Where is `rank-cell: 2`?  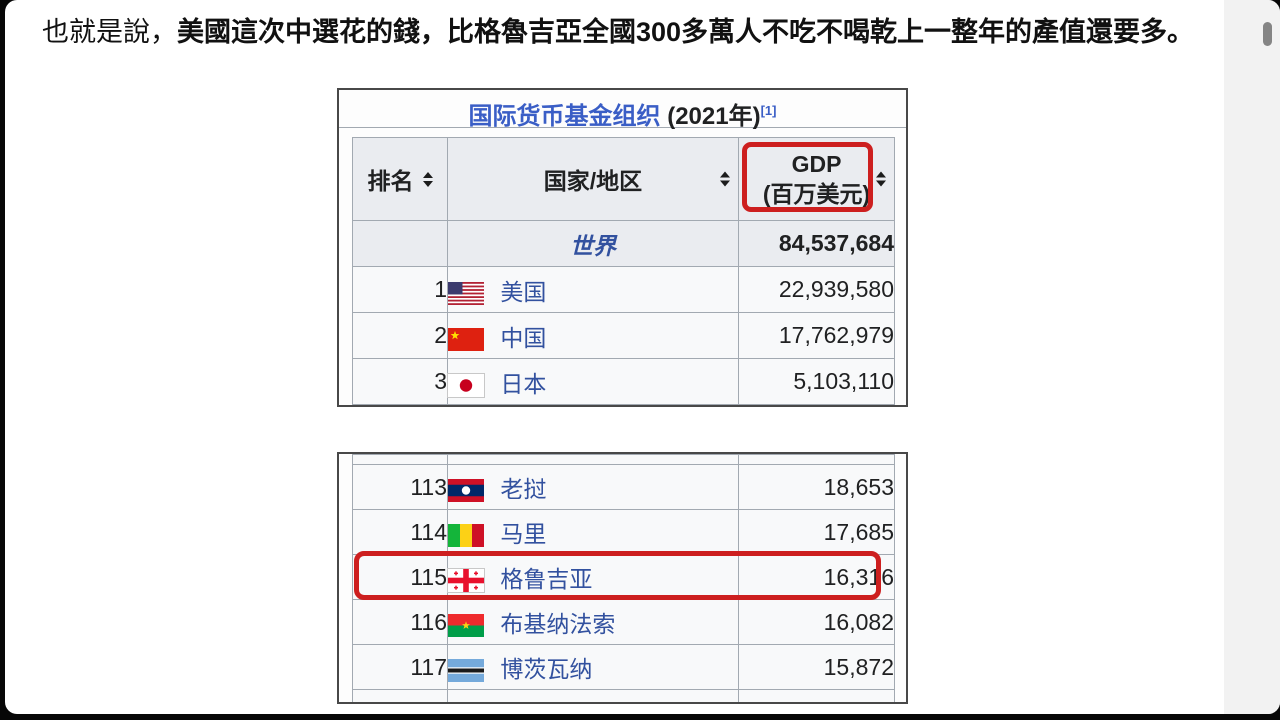 rank-cell: 2 is located at coordinates (400, 335).